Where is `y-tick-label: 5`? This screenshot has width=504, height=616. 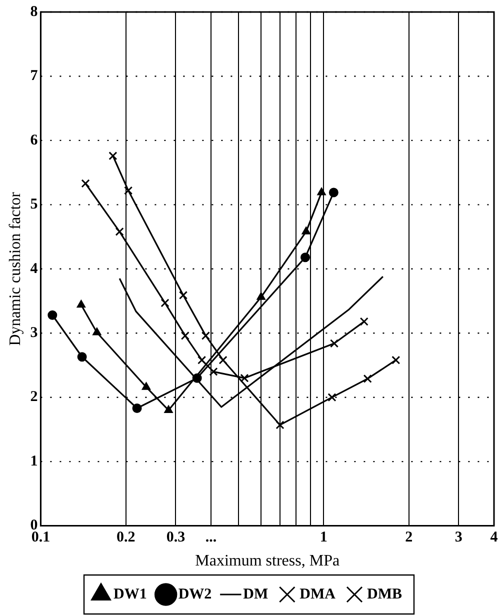 y-tick-label: 5 is located at coordinates (34, 204).